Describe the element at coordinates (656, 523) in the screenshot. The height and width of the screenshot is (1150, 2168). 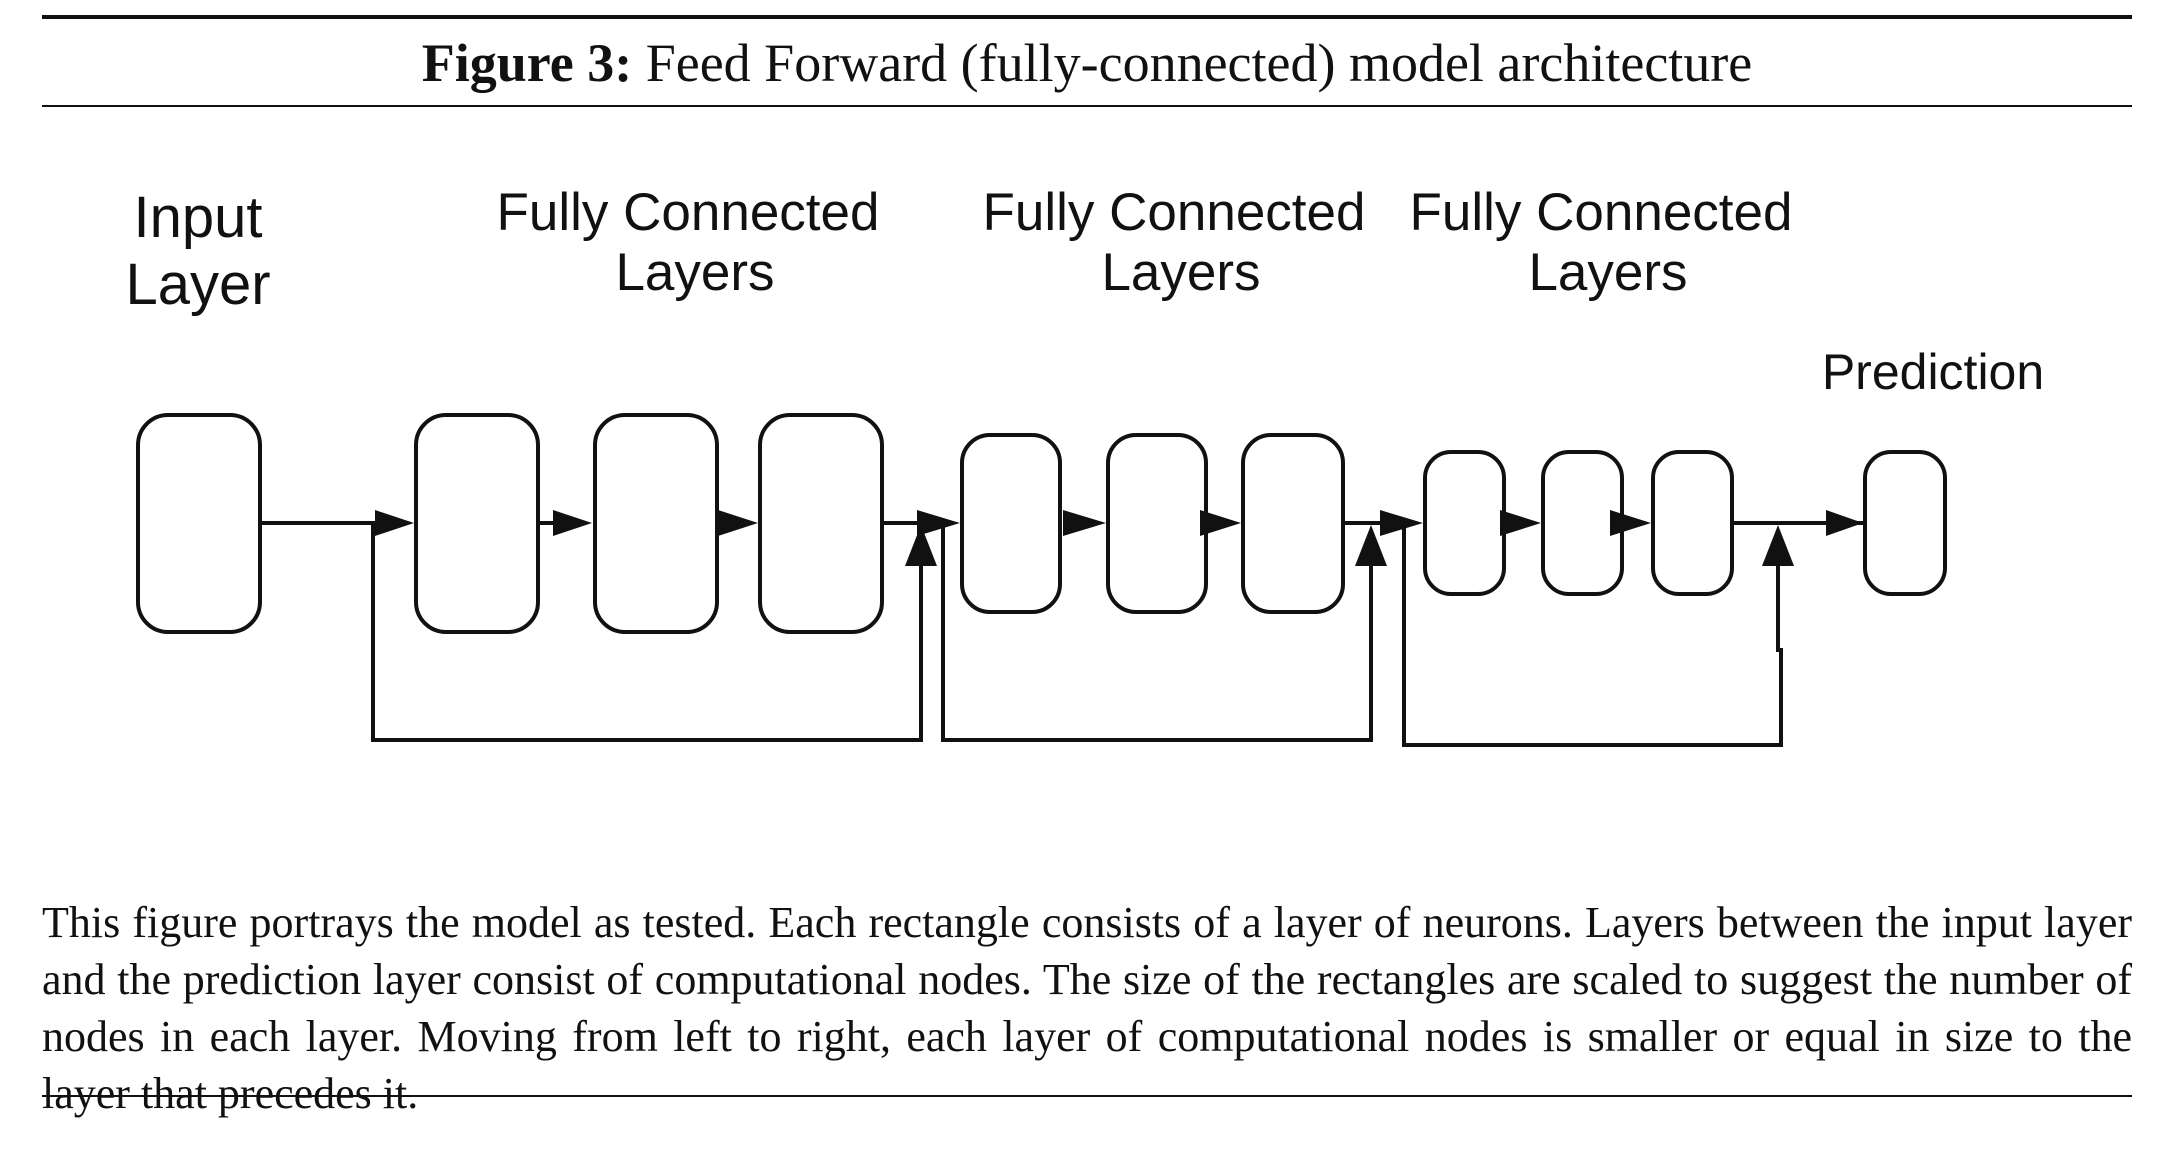
I see `fc-layer-2-node` at that location.